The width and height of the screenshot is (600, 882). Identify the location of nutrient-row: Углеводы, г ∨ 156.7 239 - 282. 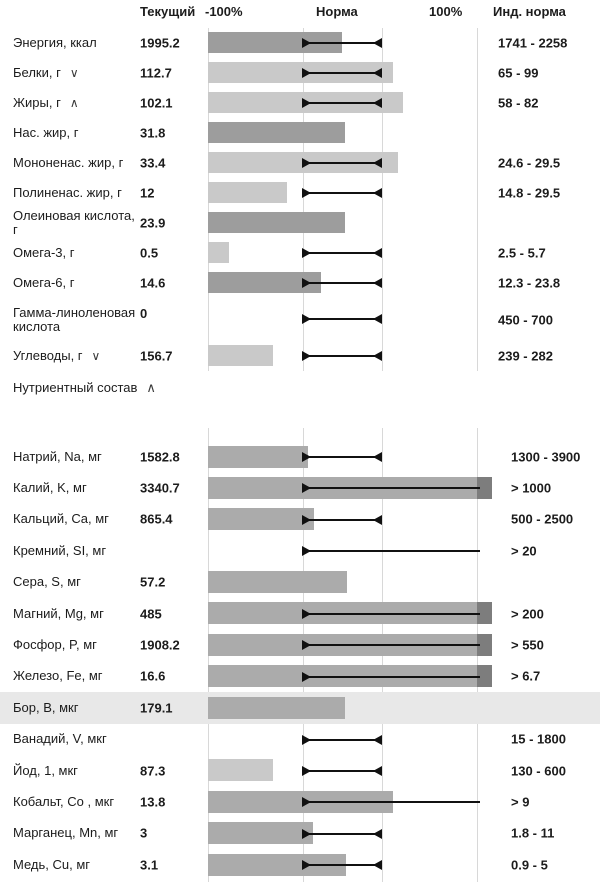
(300, 356).